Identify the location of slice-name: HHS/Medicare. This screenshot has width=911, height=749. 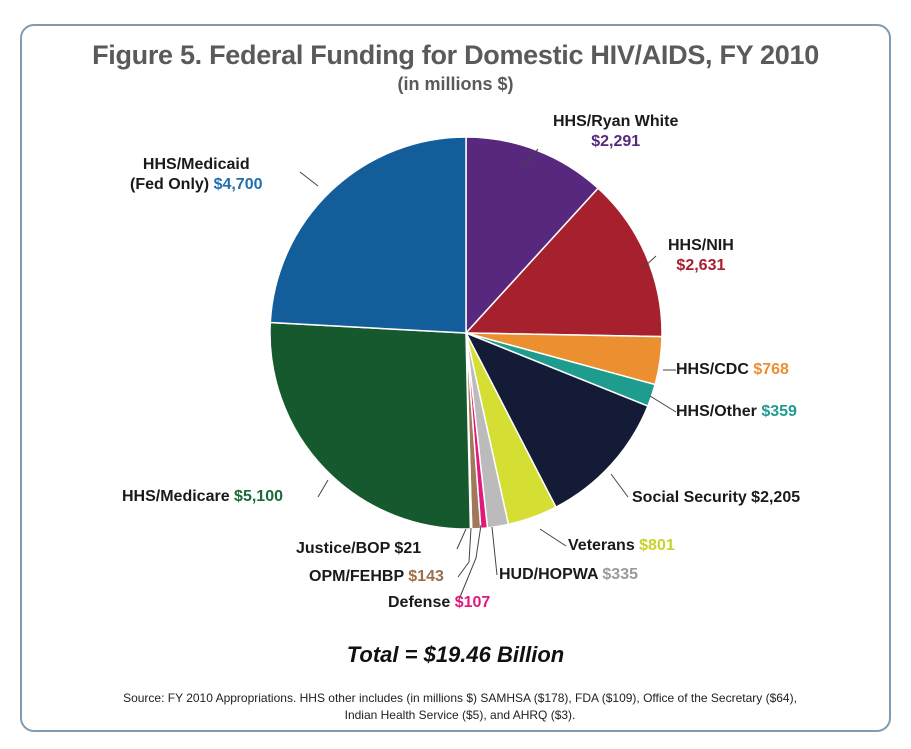
(178, 496).